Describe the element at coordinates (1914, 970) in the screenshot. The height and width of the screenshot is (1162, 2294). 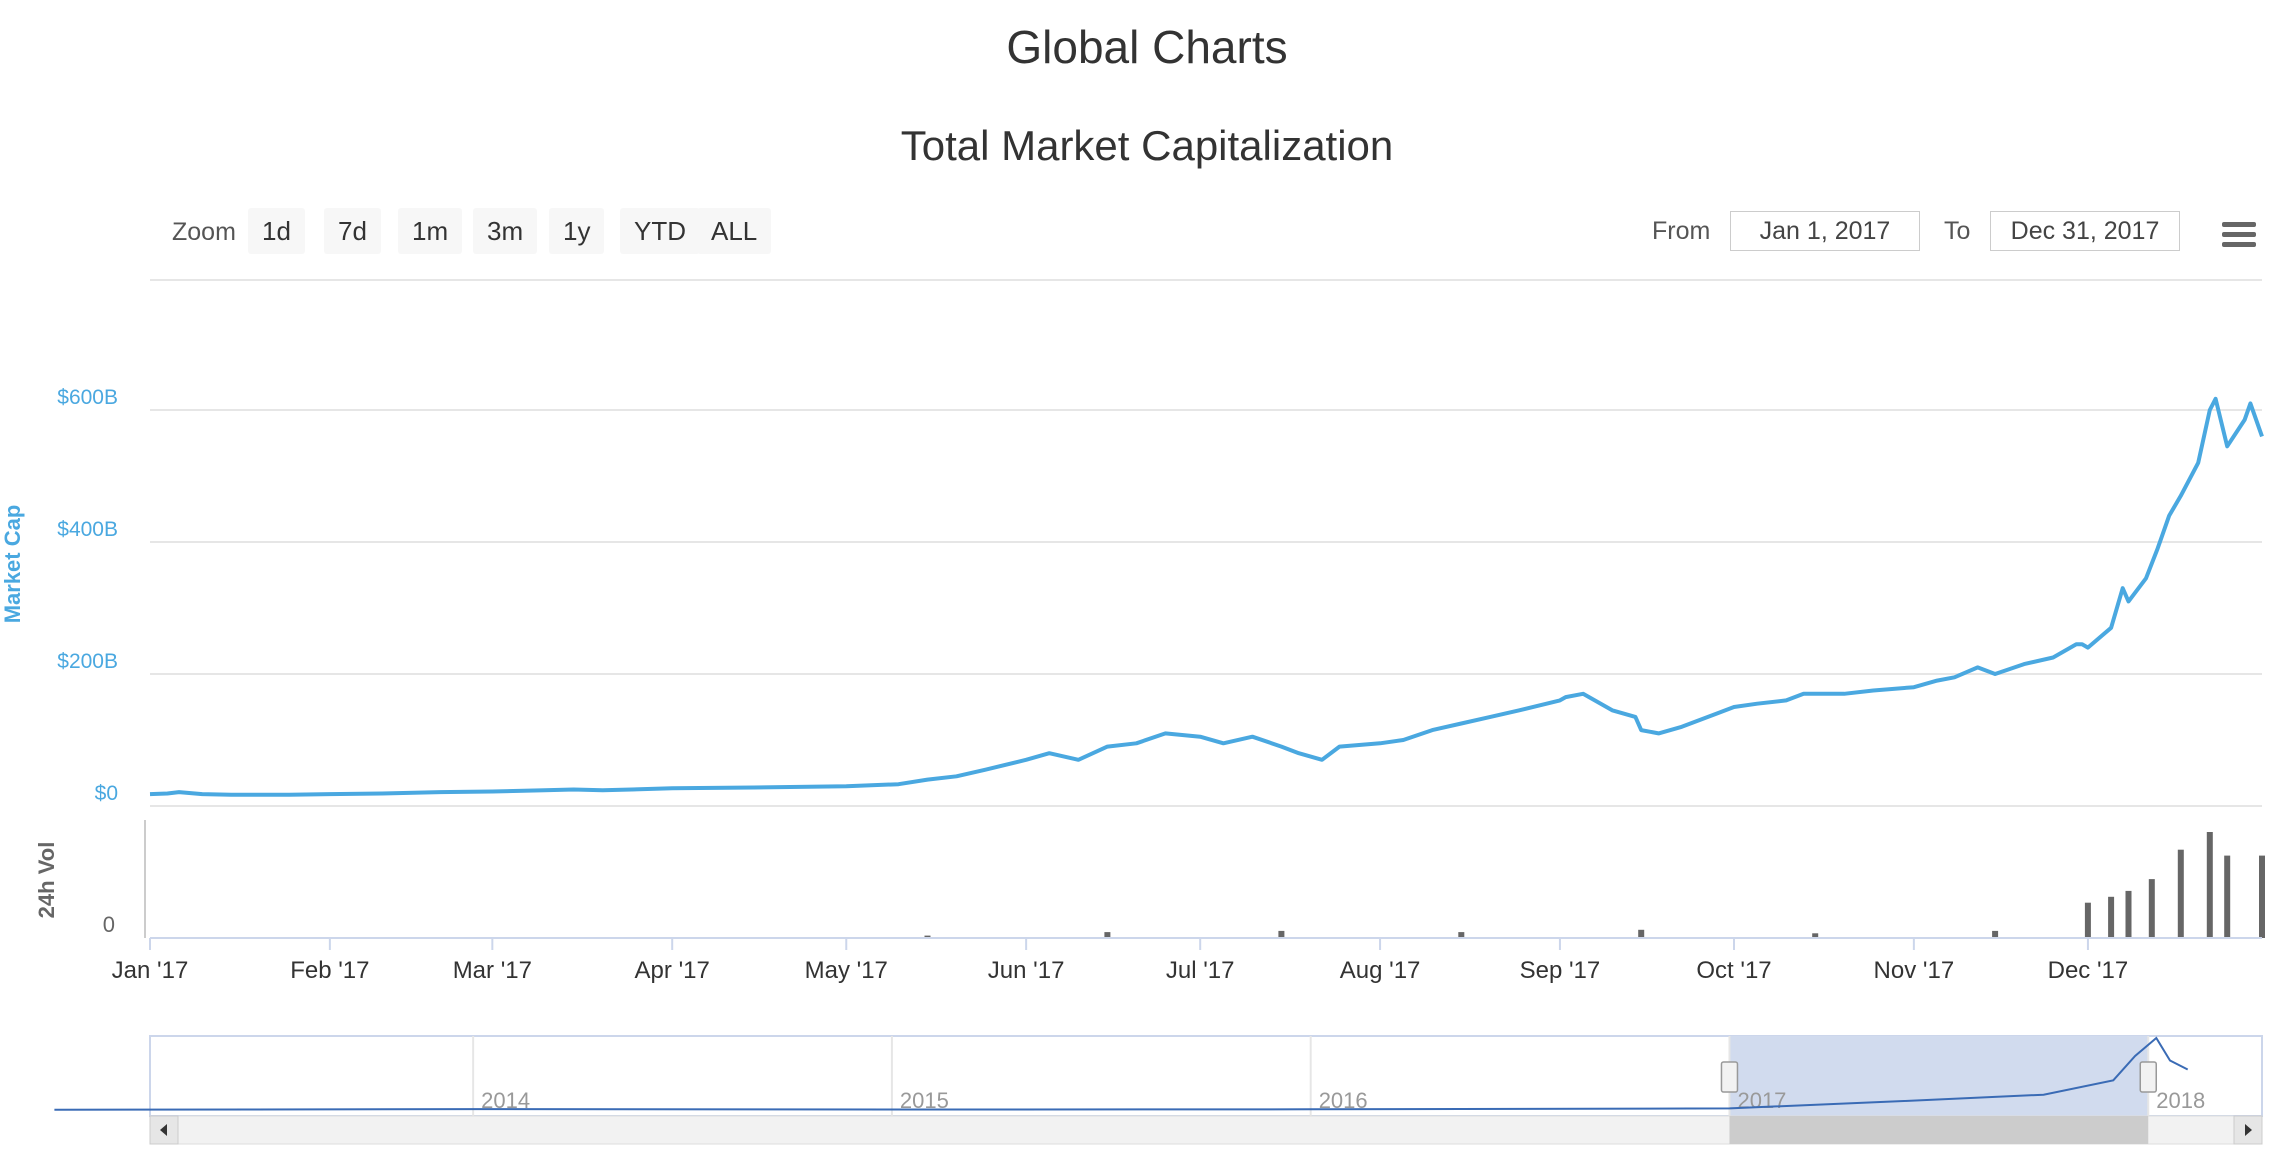
I see `x-tick-label: Nov '17` at that location.